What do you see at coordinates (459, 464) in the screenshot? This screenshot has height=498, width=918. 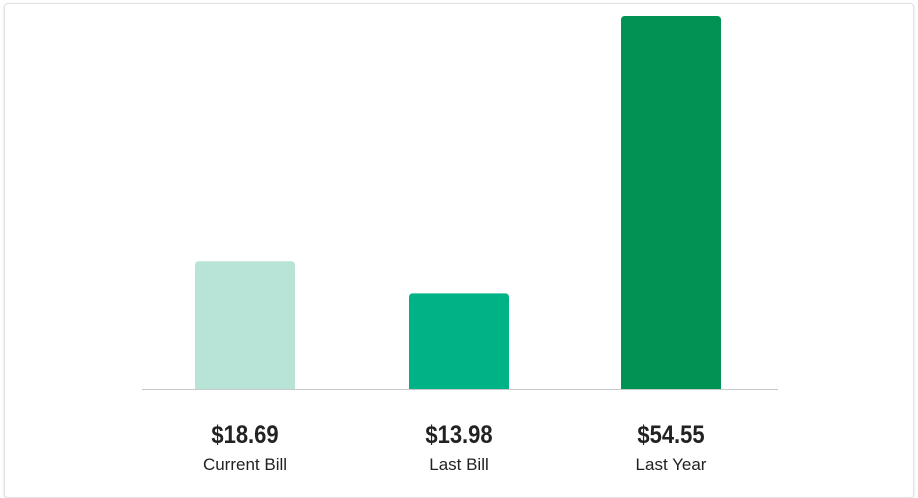 I see `category-label: Last Bill` at bounding box center [459, 464].